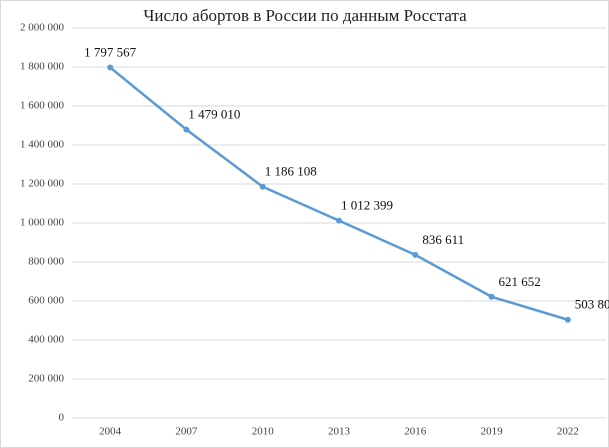 The width and height of the screenshot is (609, 448). Describe the element at coordinates (110, 432) in the screenshot. I see `x-tick-label: 2004` at that location.